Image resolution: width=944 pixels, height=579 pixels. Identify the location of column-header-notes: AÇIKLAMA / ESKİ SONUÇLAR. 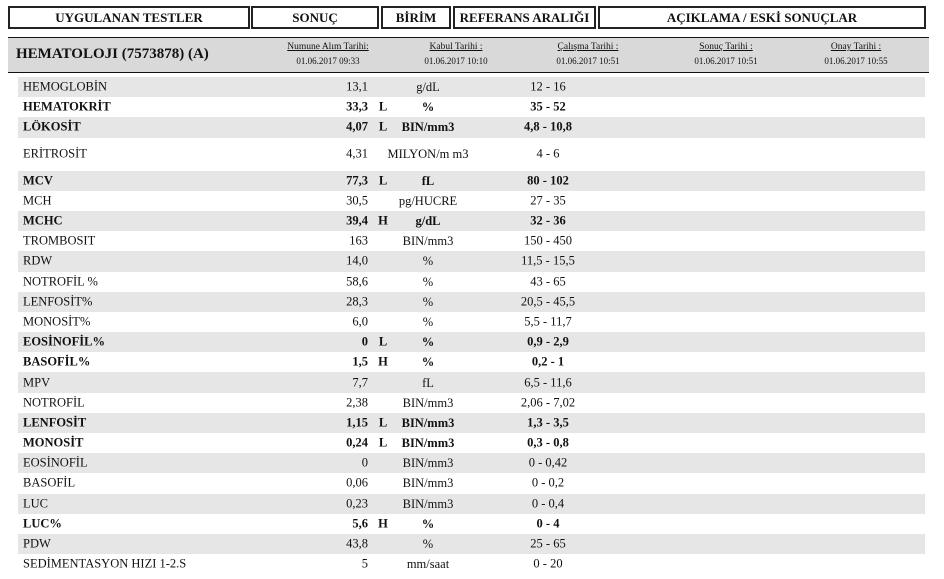
(762, 17).